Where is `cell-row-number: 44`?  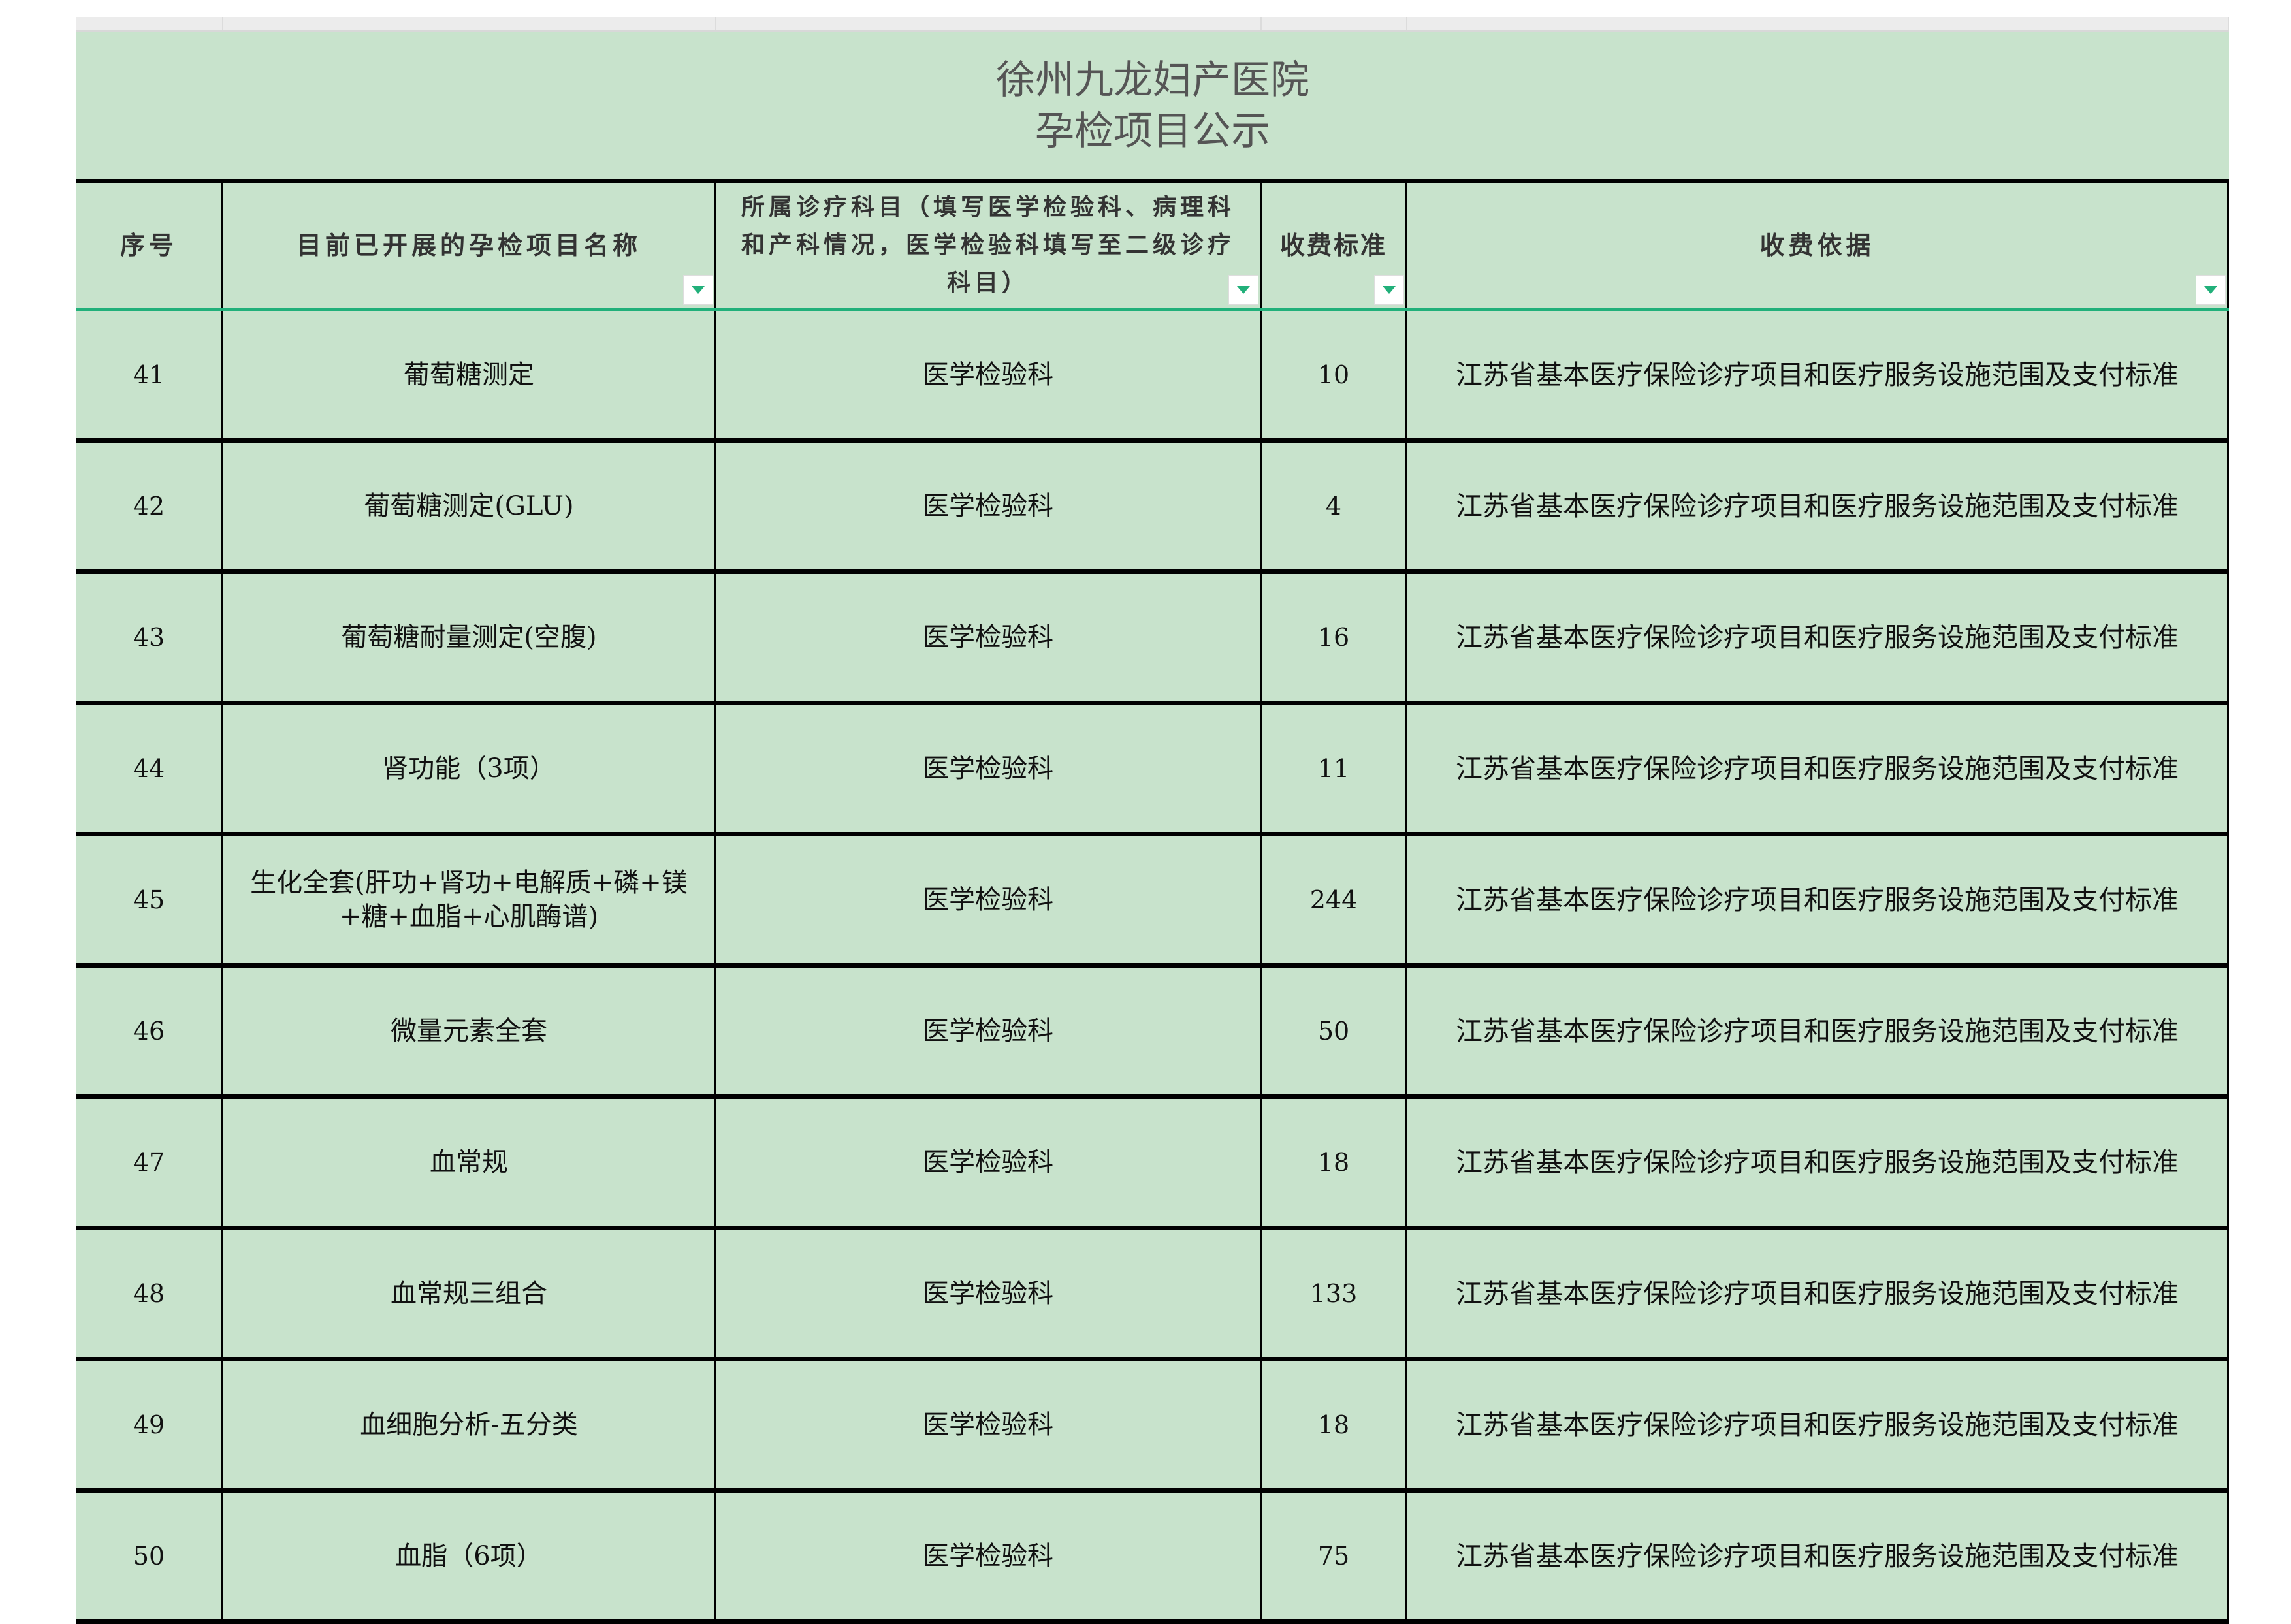 cell-row-number: 44 is located at coordinates (149, 770).